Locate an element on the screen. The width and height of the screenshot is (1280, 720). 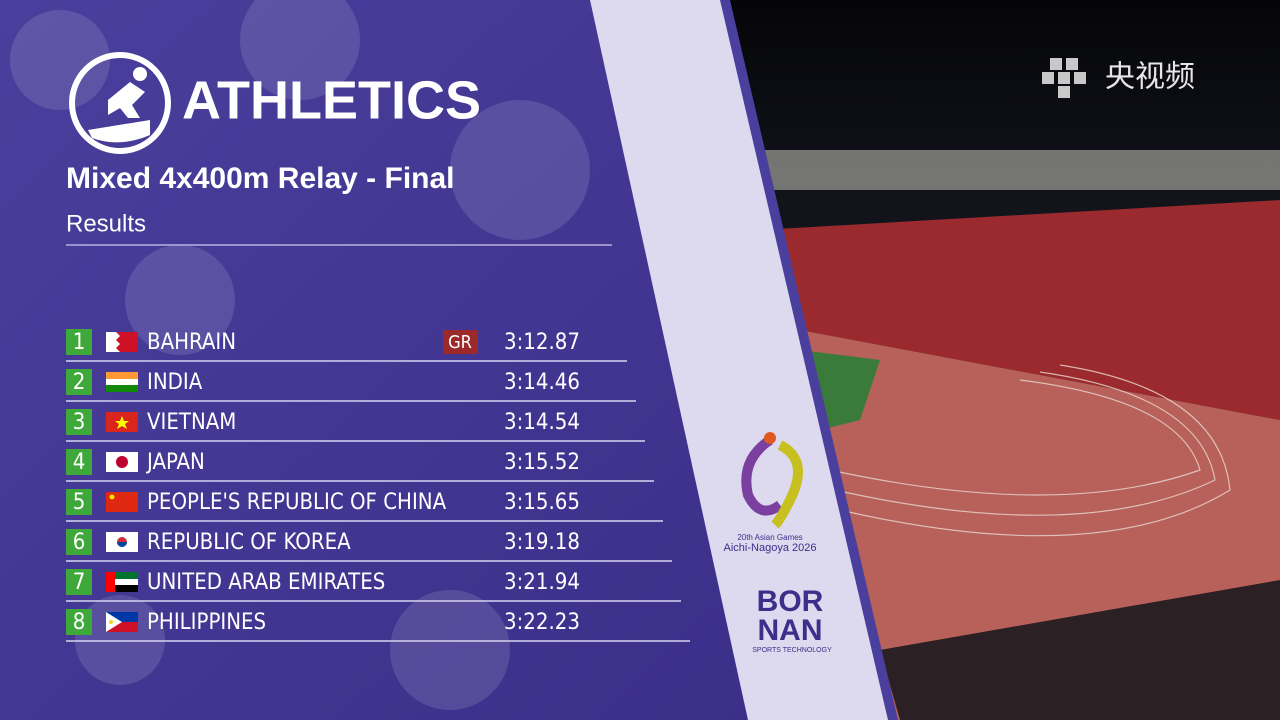
sport-icon is located at coordinates (120, 103).